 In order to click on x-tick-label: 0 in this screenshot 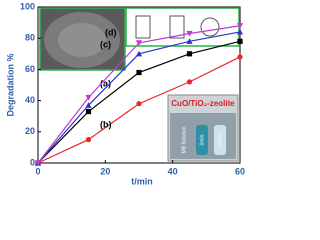, I will do `click(37, 171)`.